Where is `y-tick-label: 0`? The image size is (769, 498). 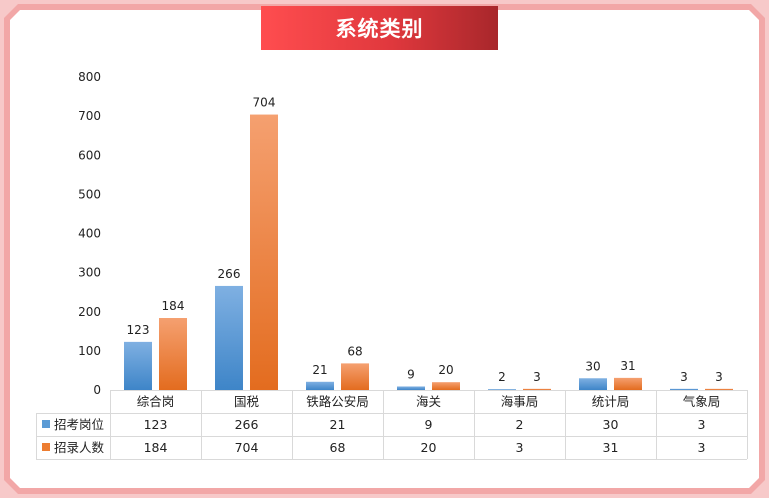
y-tick-label: 0 is located at coordinates (97, 390).